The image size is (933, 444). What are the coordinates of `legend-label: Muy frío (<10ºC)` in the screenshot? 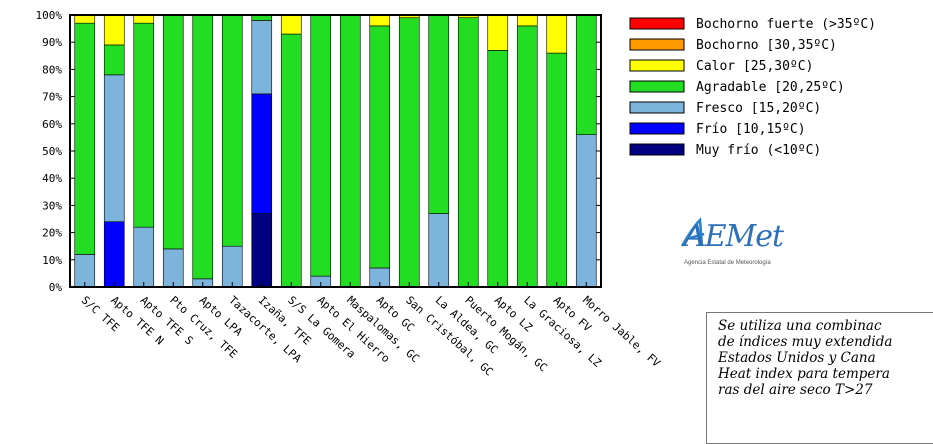 It's located at (758, 150).